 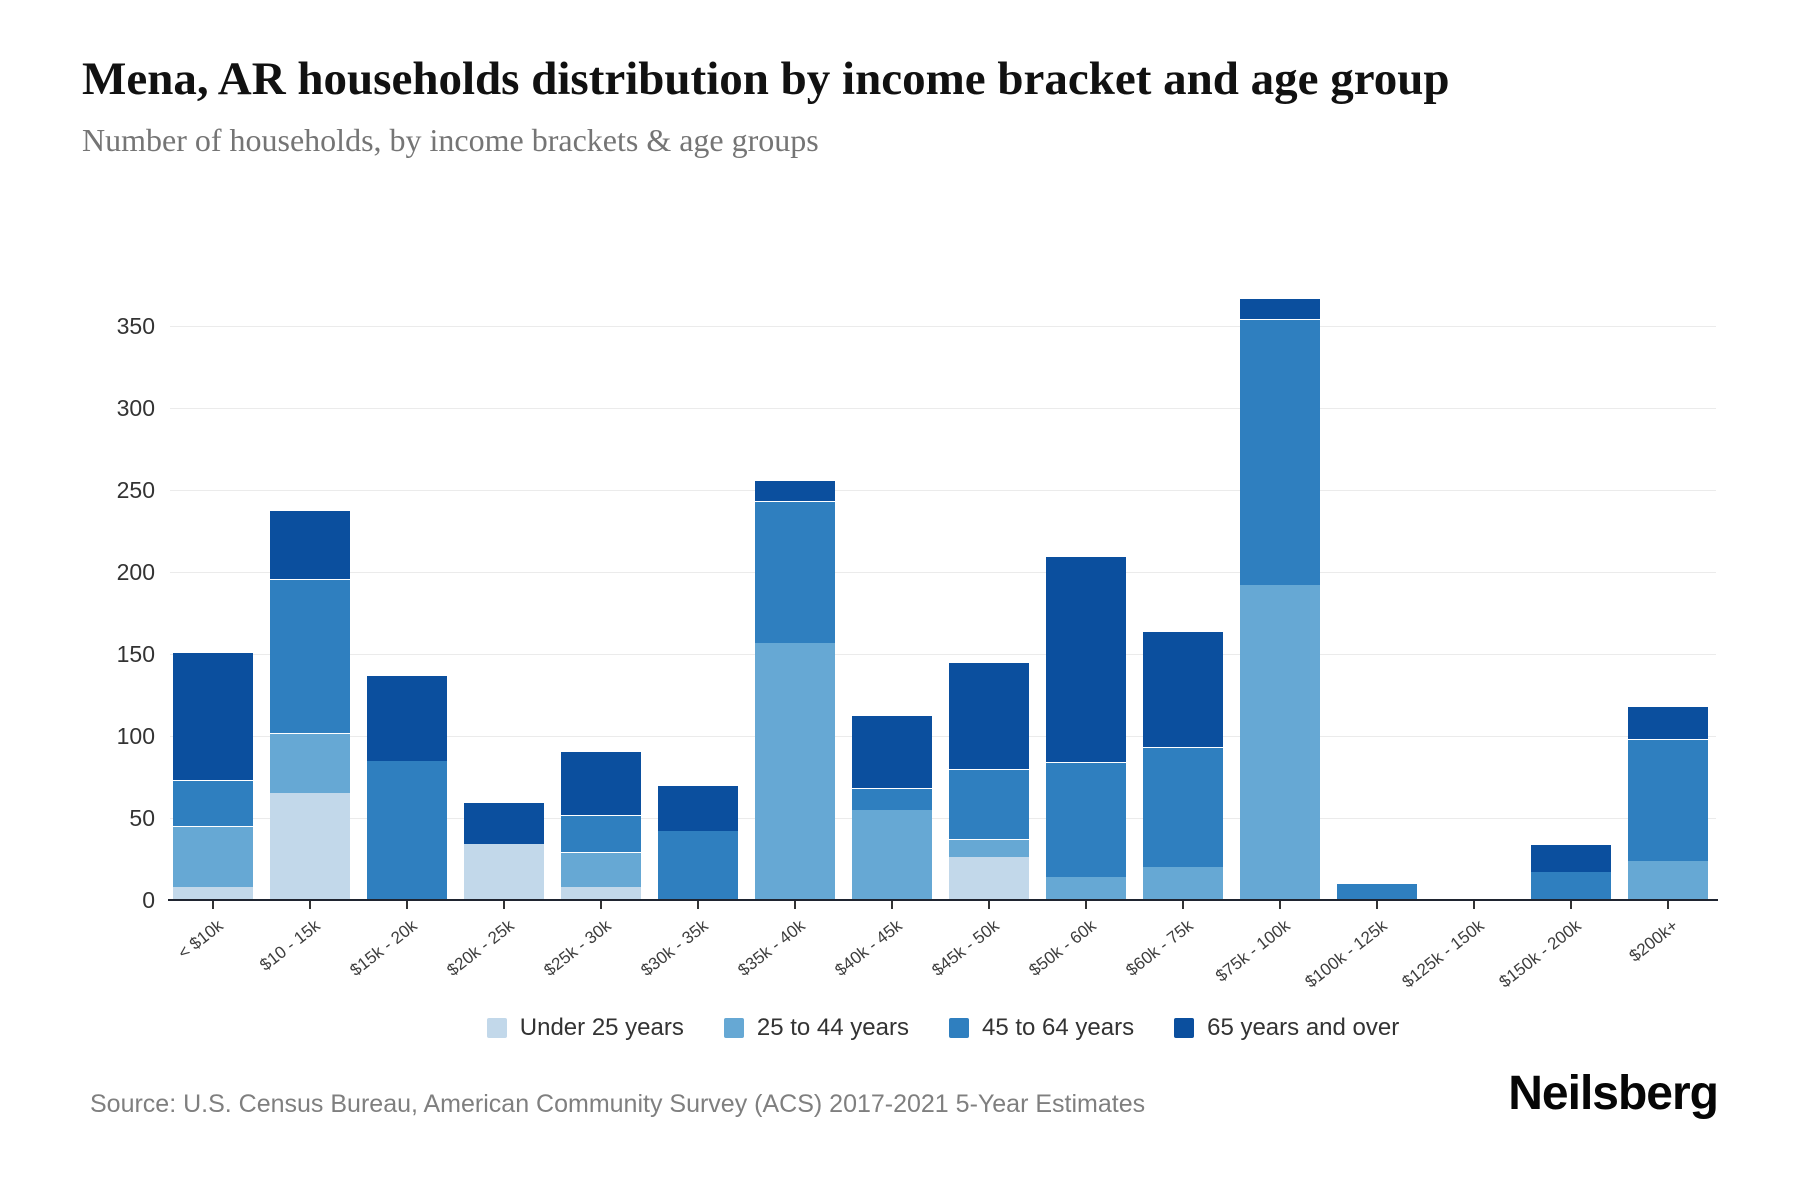 What do you see at coordinates (1303, 1027) in the screenshot?
I see `legend-label: 65 years and over` at bounding box center [1303, 1027].